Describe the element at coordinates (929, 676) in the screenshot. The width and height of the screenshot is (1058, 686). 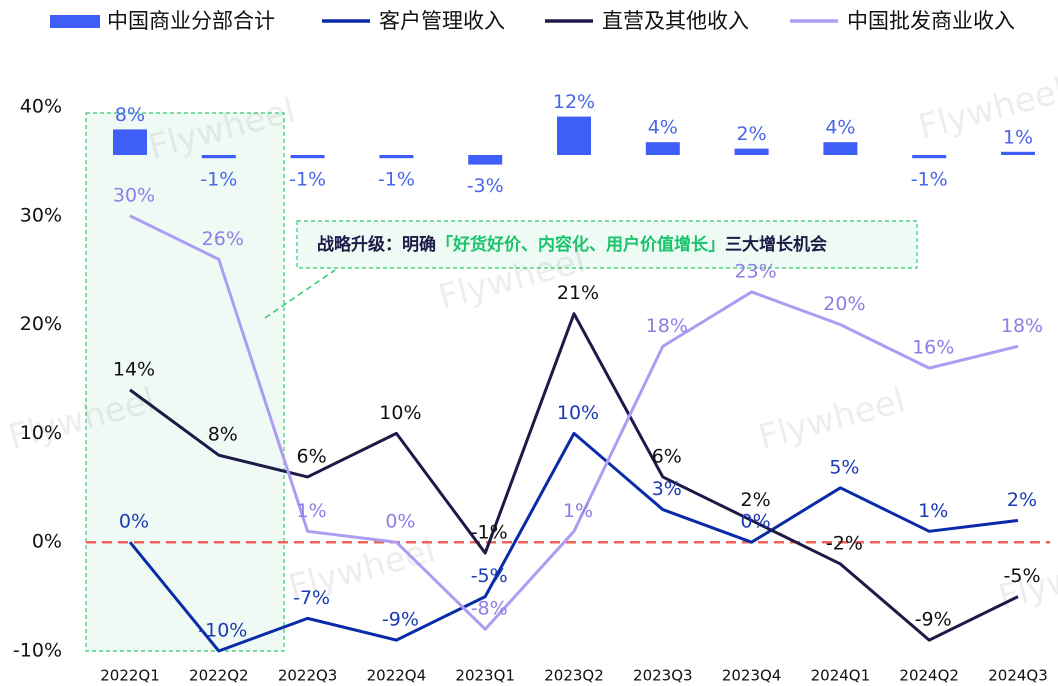
I see `x-tick-label: 2024Q2` at that location.